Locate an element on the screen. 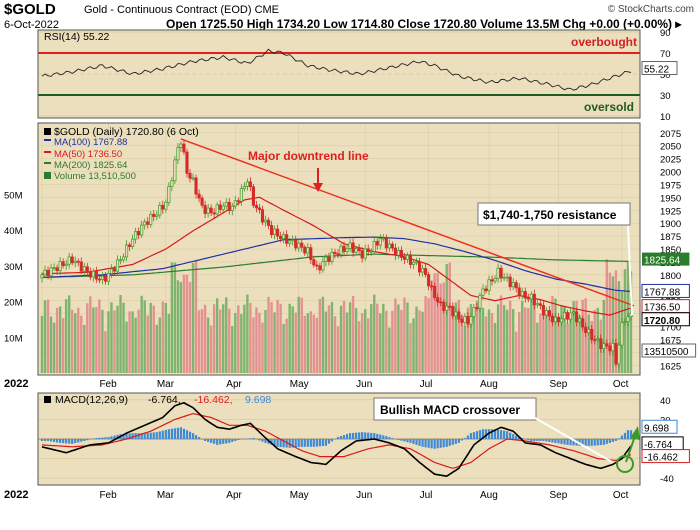 Image resolution: width=700 pixels, height=530 pixels. rsi-frame is located at coordinates (339, 74).